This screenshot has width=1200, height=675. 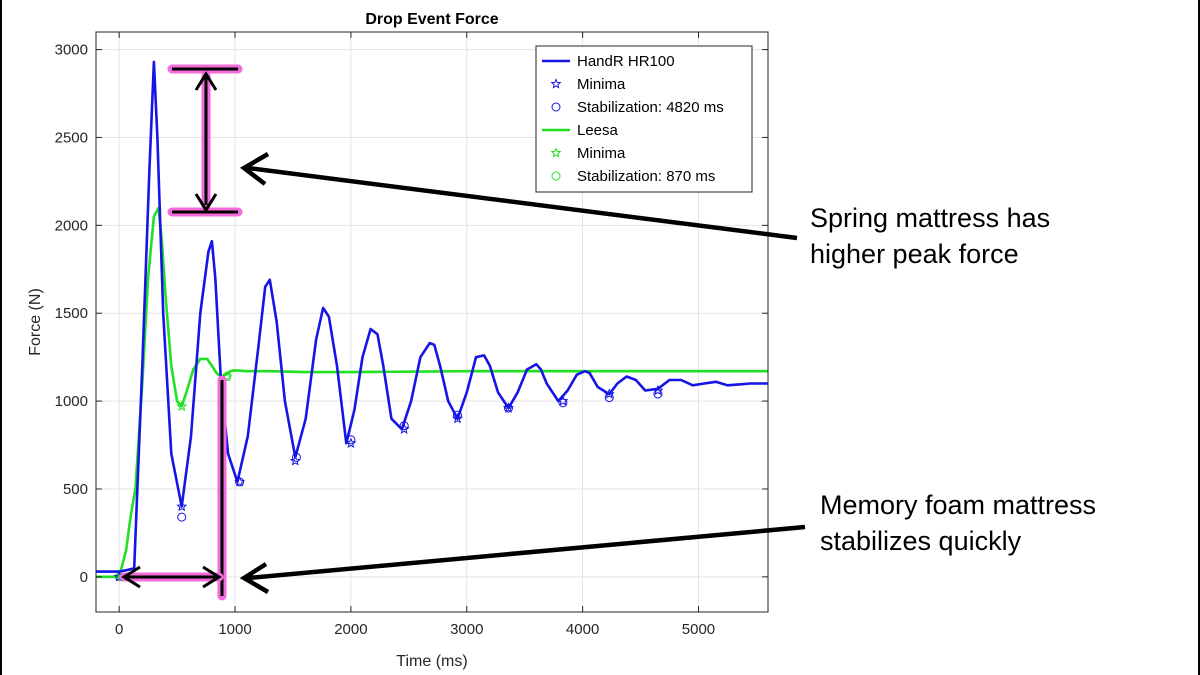 I want to click on x-tick-label: 1000, so click(x=234, y=629).